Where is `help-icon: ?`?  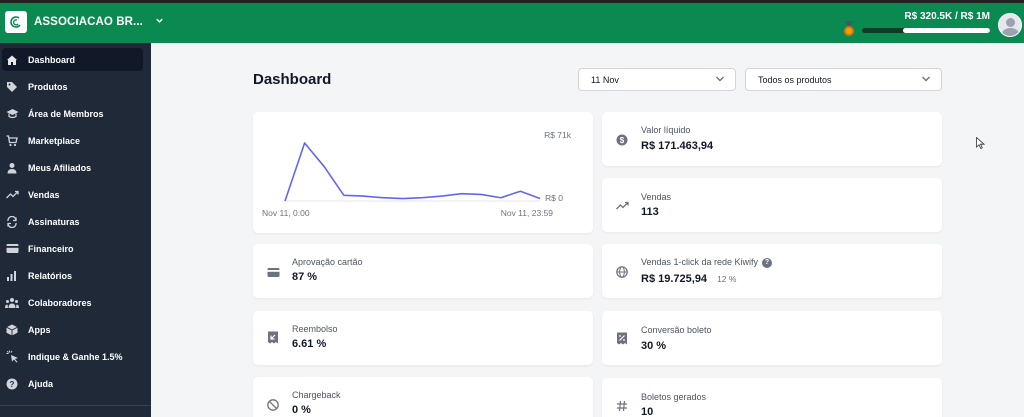 help-icon: ? is located at coordinates (767, 262).